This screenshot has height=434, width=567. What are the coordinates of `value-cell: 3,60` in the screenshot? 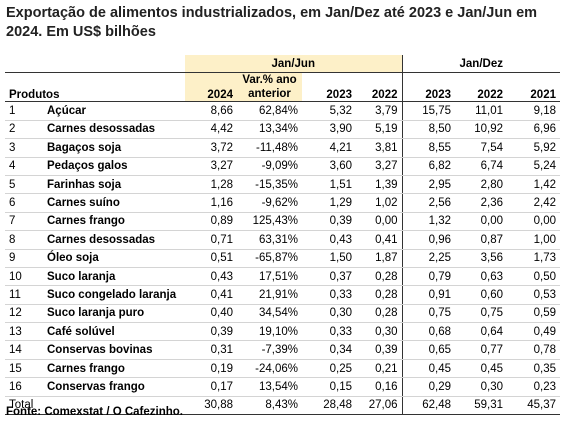 It's located at (329, 166).